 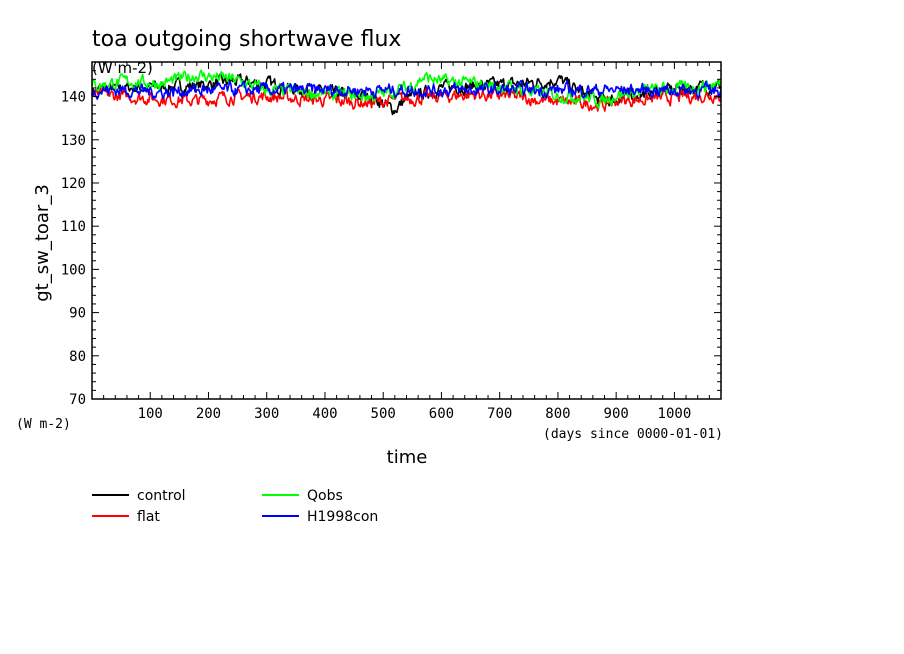 What do you see at coordinates (383, 414) in the screenshot?
I see `x-tick-label: 500` at bounding box center [383, 414].